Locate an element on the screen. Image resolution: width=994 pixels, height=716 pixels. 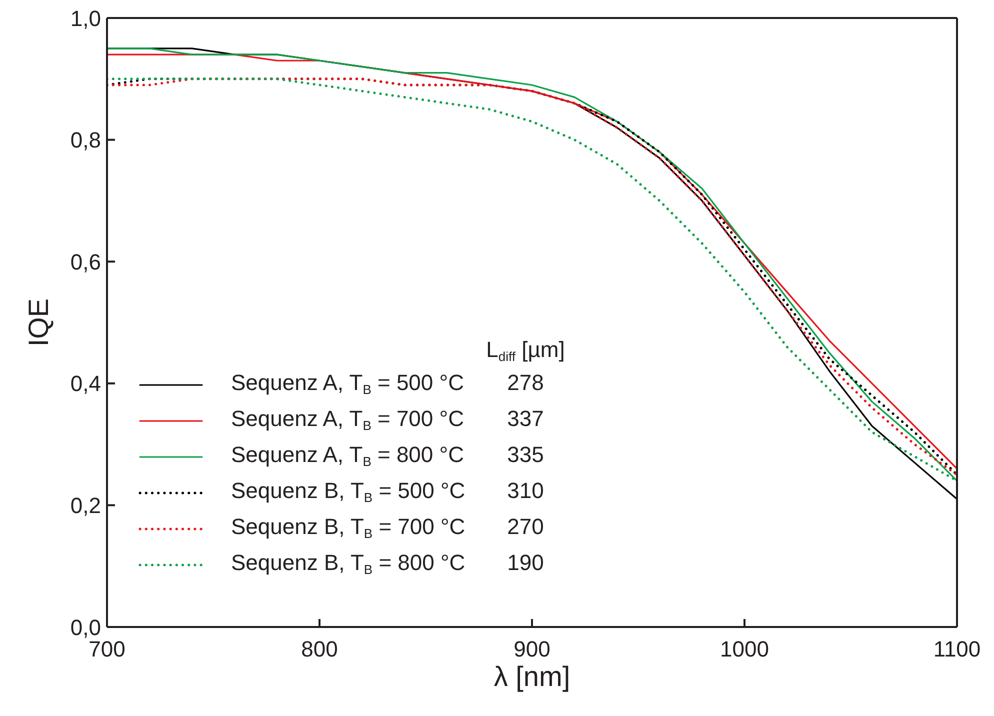
x-tick-label: 800 is located at coordinates (319, 649).